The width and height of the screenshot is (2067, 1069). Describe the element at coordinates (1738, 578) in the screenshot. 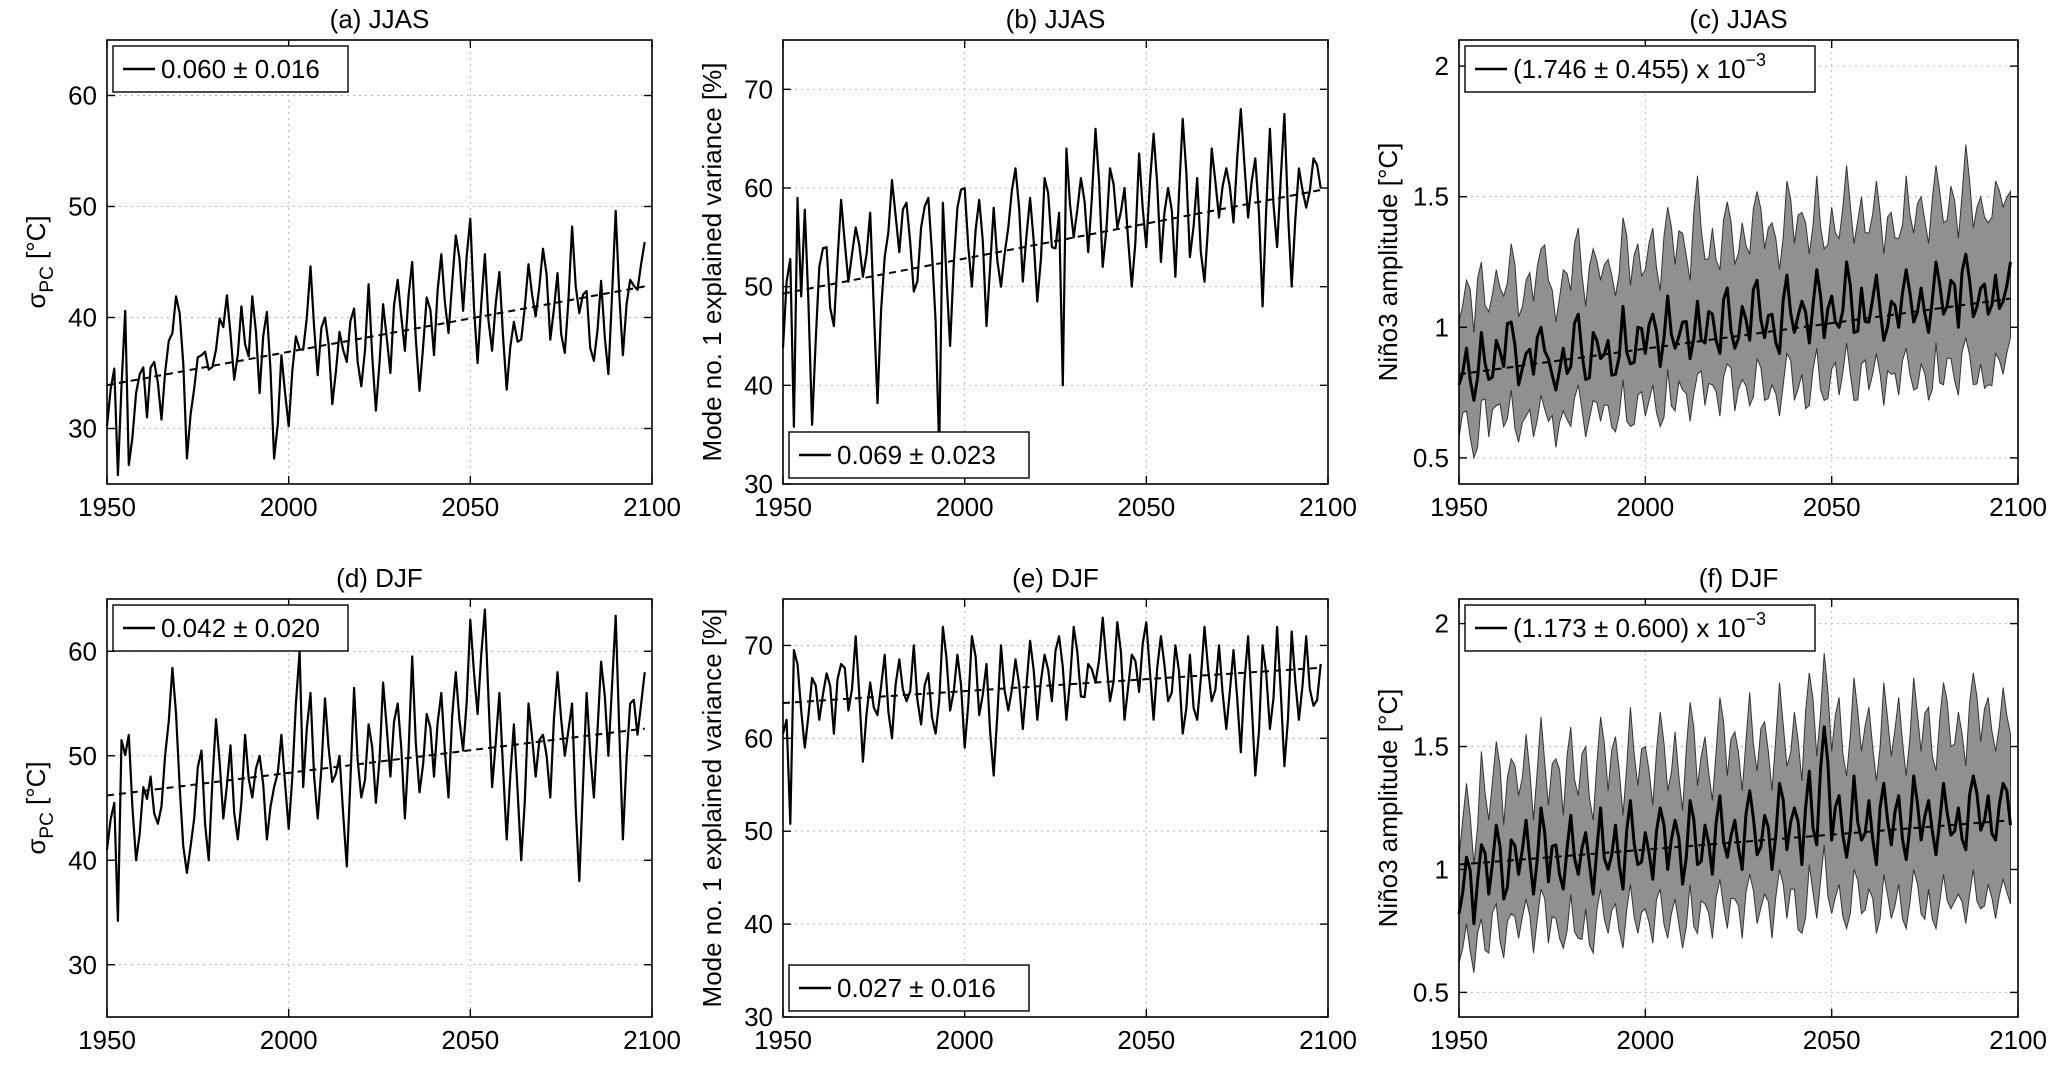

I see `chart-title: (f) DJF` at that location.